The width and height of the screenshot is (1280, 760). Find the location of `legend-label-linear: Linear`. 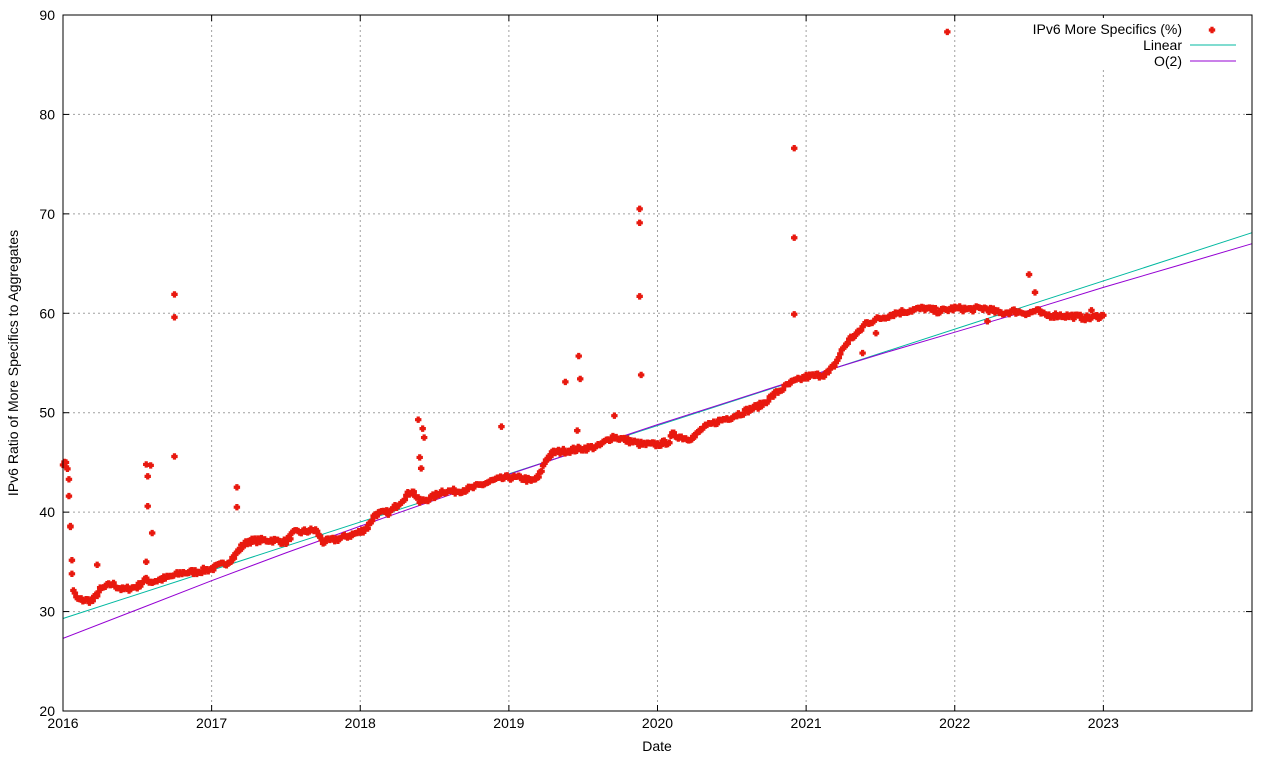

legend-label-linear: Linear is located at coordinates (1162, 45).